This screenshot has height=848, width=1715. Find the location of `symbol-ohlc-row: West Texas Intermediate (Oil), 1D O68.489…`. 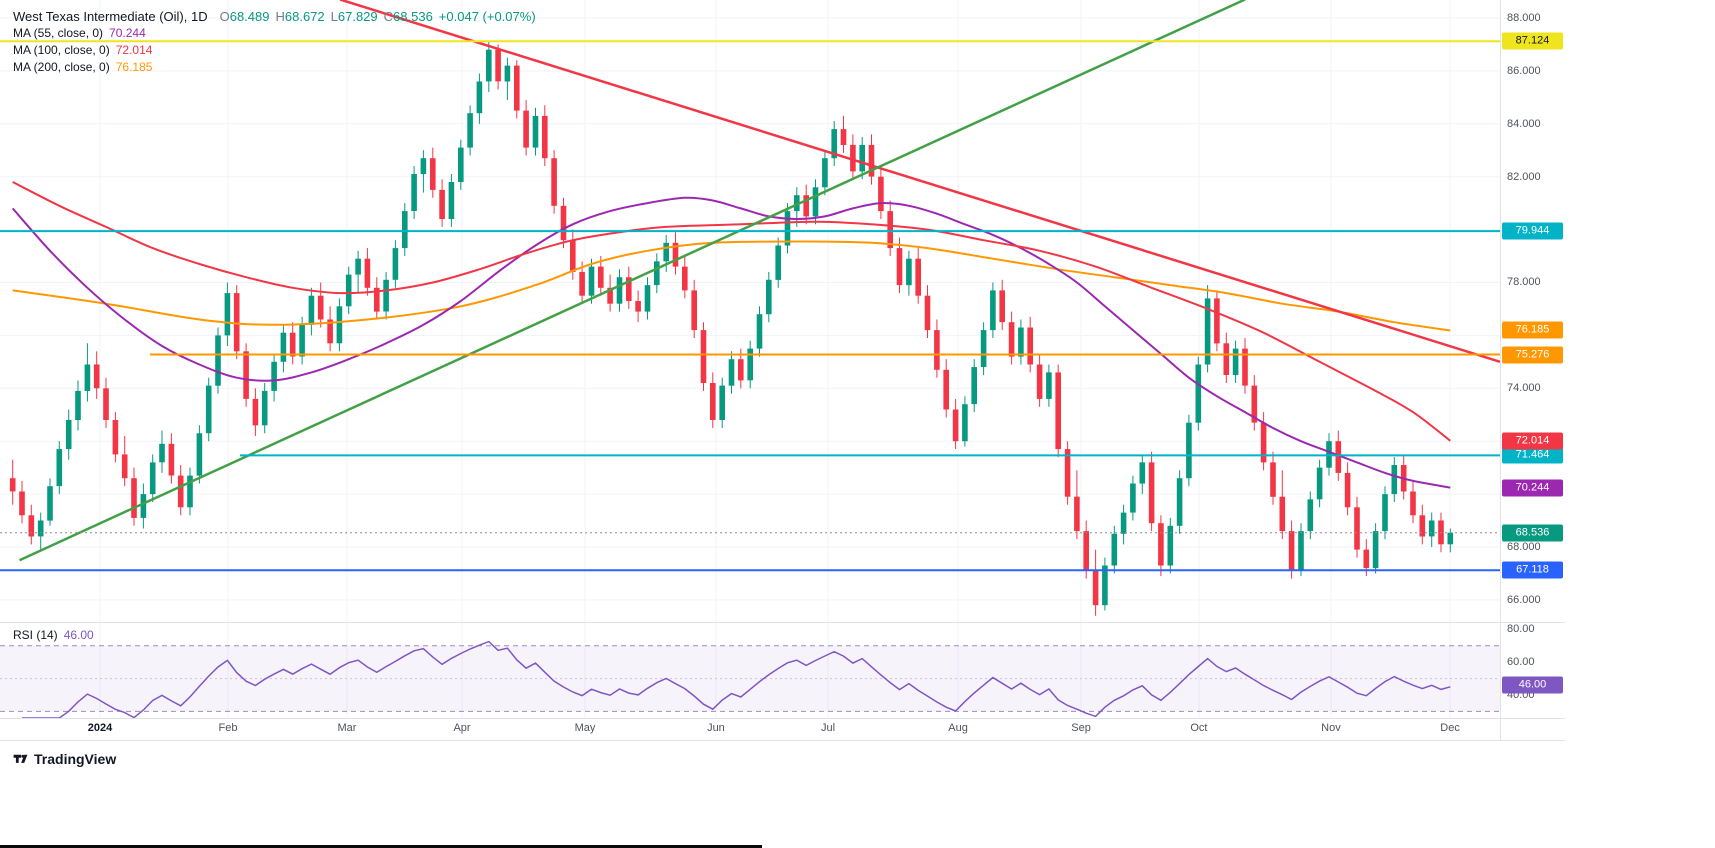

symbol-ohlc-row: West Texas Intermediate (Oil), 1D O68.489… is located at coordinates (274, 16).